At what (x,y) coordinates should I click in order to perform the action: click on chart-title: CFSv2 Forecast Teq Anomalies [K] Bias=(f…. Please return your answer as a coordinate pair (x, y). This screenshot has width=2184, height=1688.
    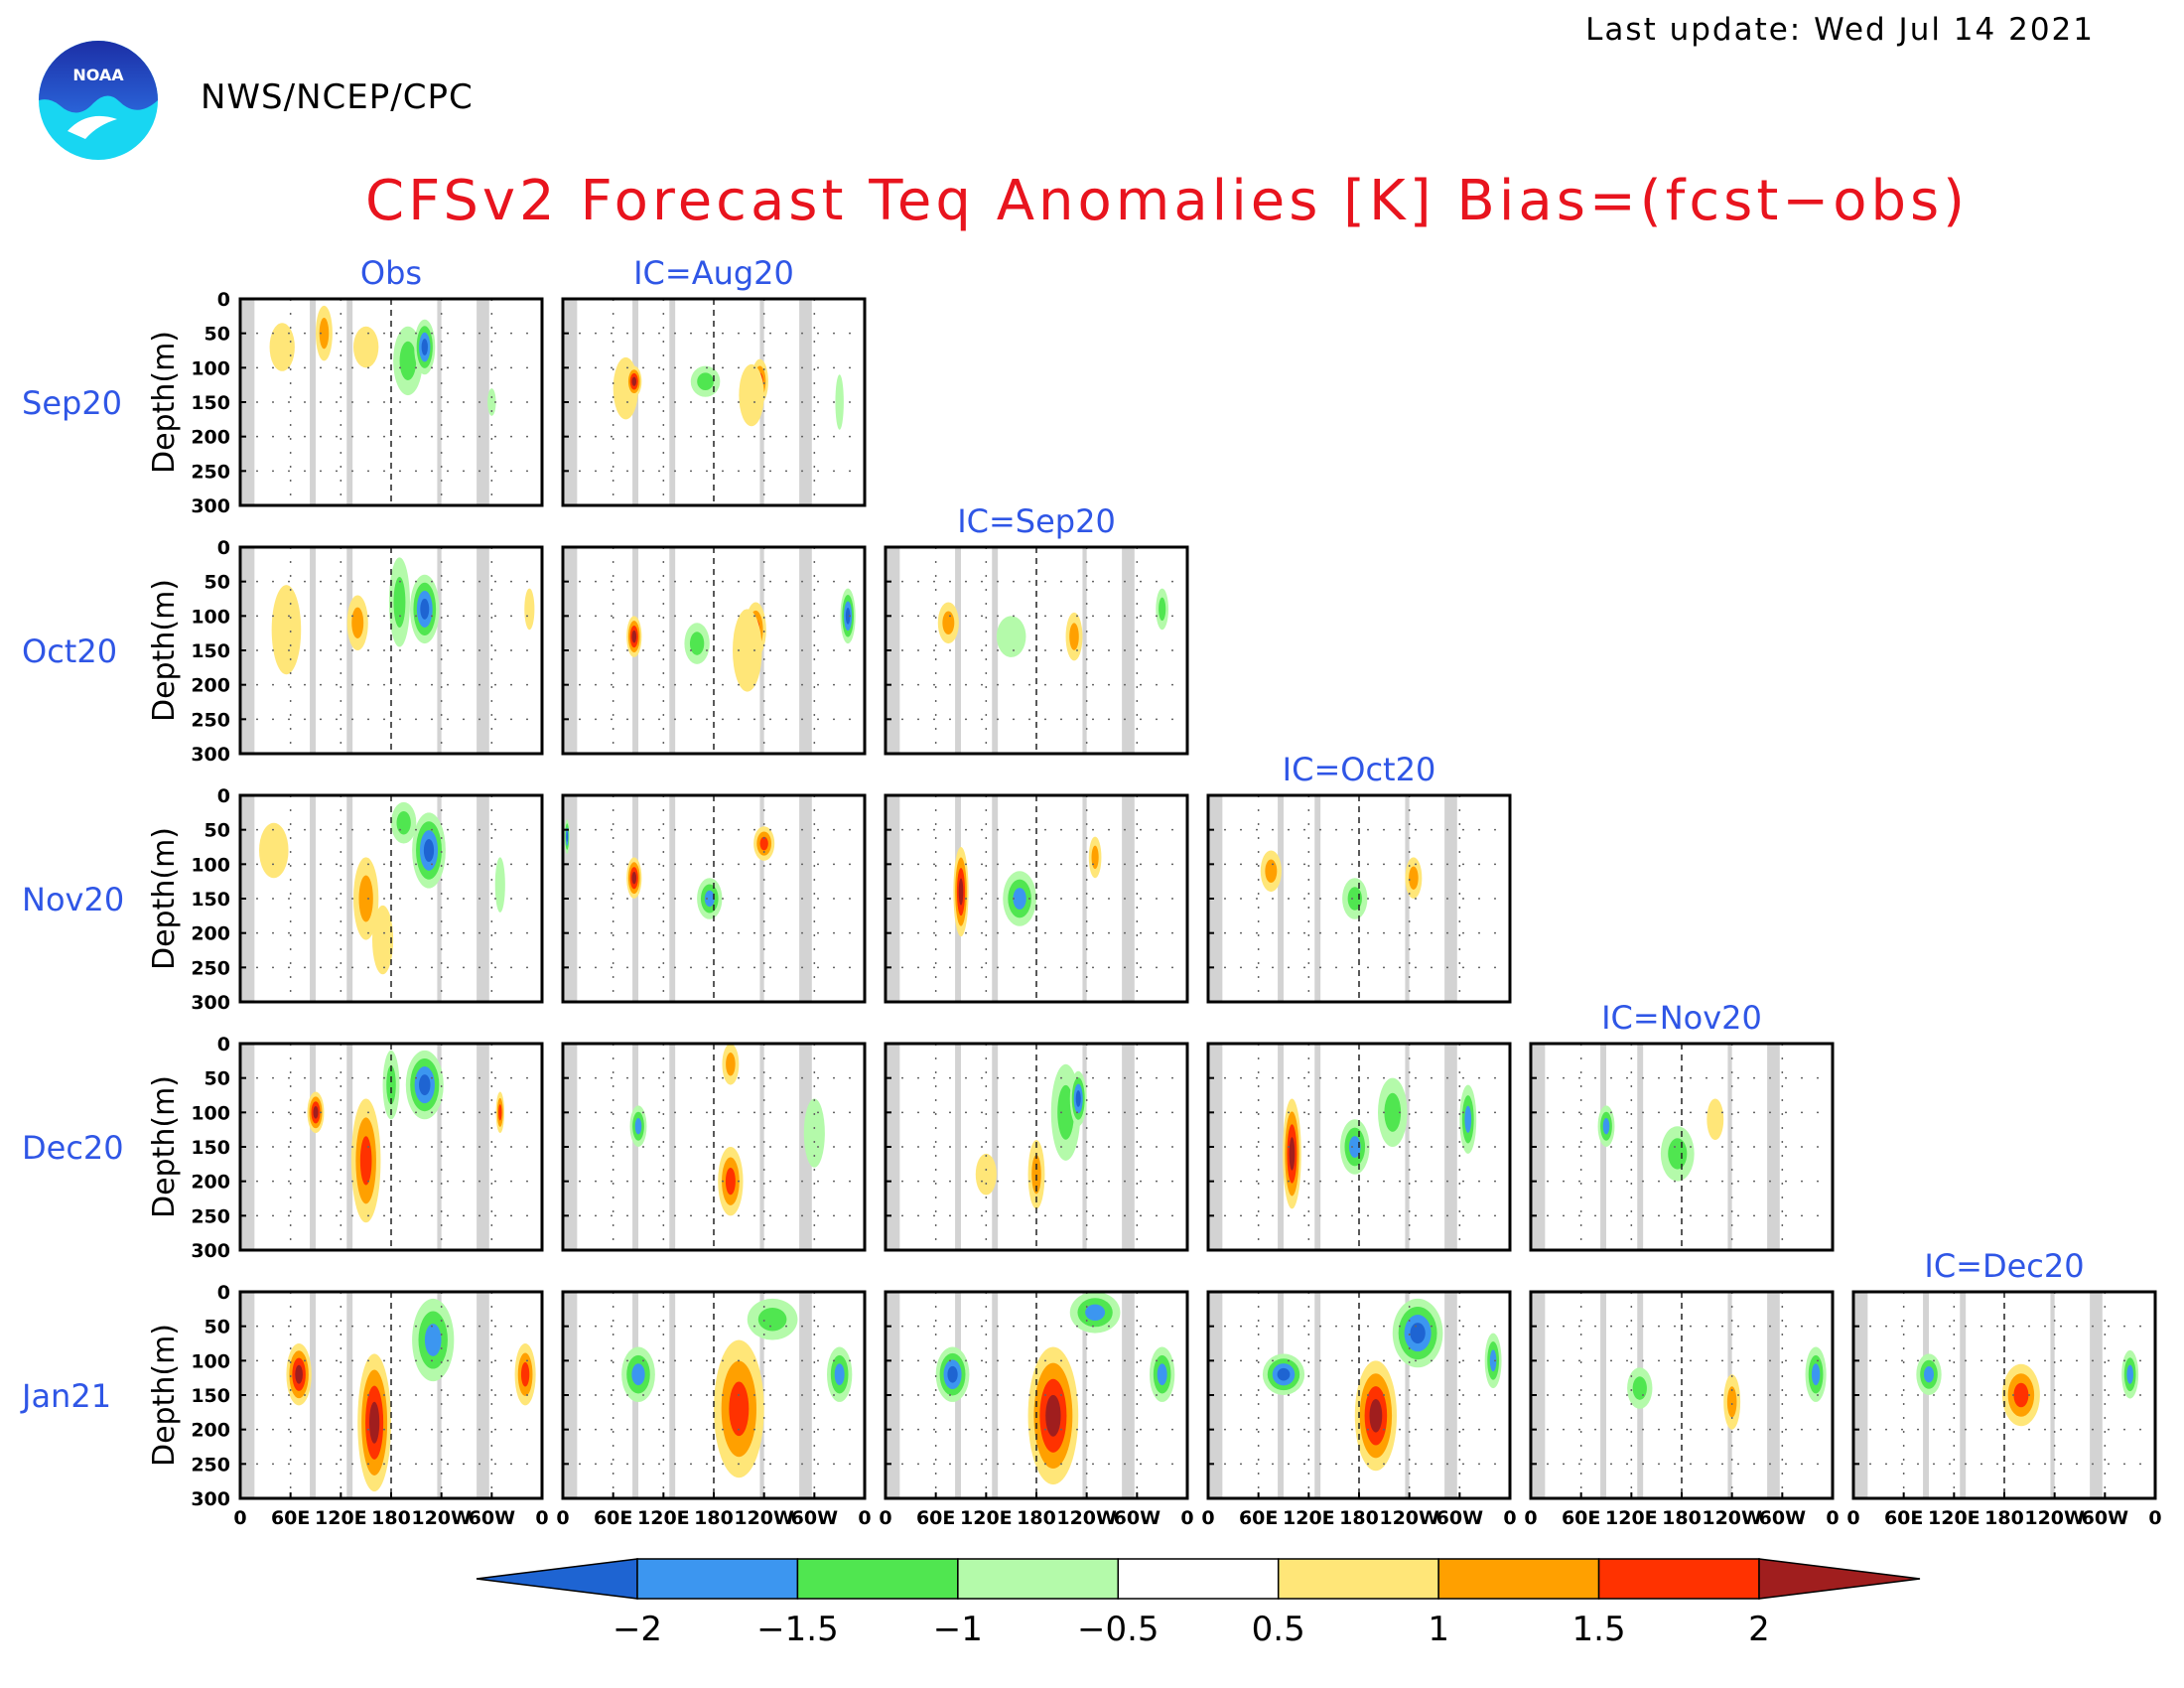
    Looking at the image, I should click on (1167, 201).